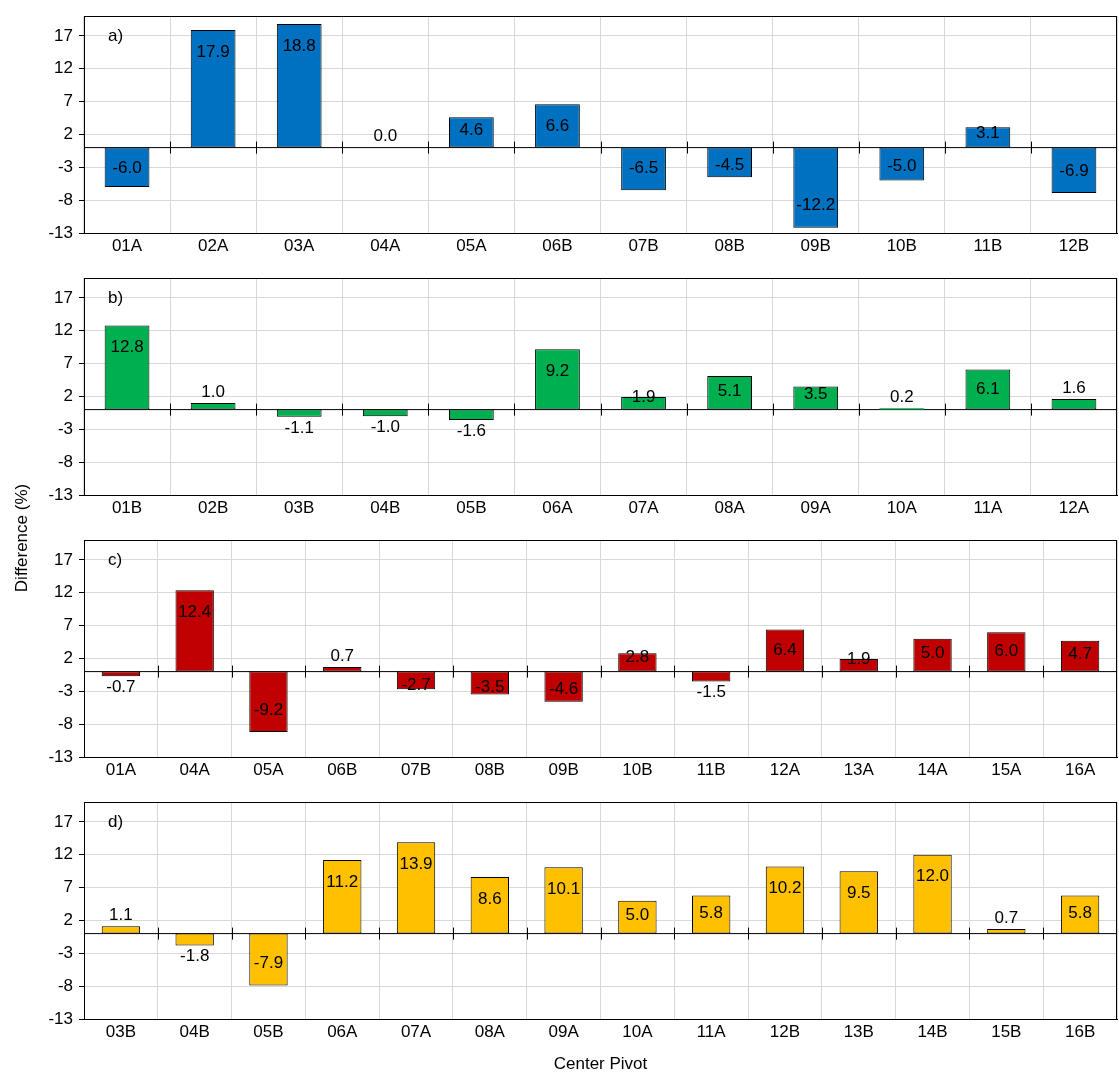  I want to click on x-tick-label: 14B, so click(932, 1031).